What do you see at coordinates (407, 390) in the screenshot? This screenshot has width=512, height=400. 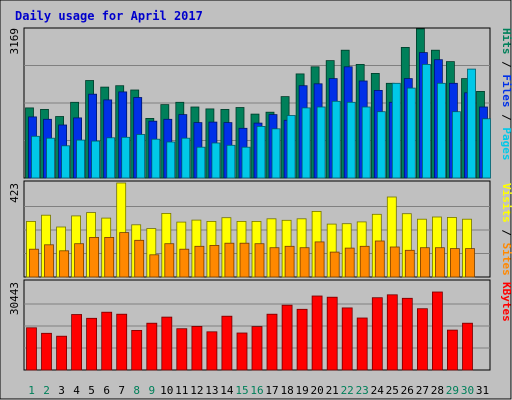 I see `day-label-26: 26` at bounding box center [407, 390].